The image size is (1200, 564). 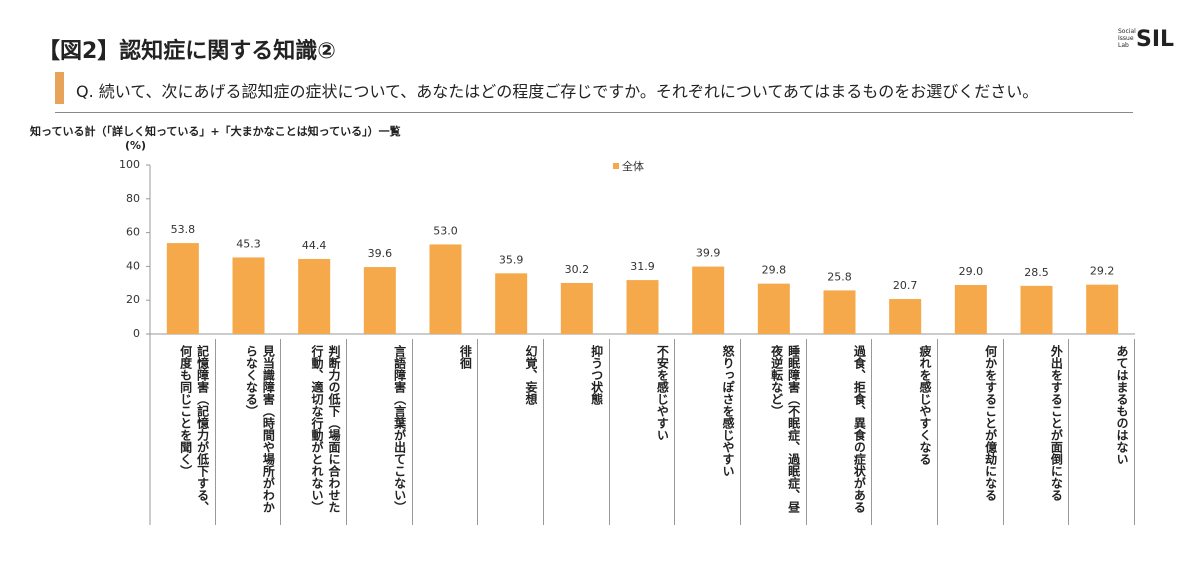 I want to click on x-category-label: 見当識障害（時間や場所がわからなくなる）, so click(x=249, y=432).